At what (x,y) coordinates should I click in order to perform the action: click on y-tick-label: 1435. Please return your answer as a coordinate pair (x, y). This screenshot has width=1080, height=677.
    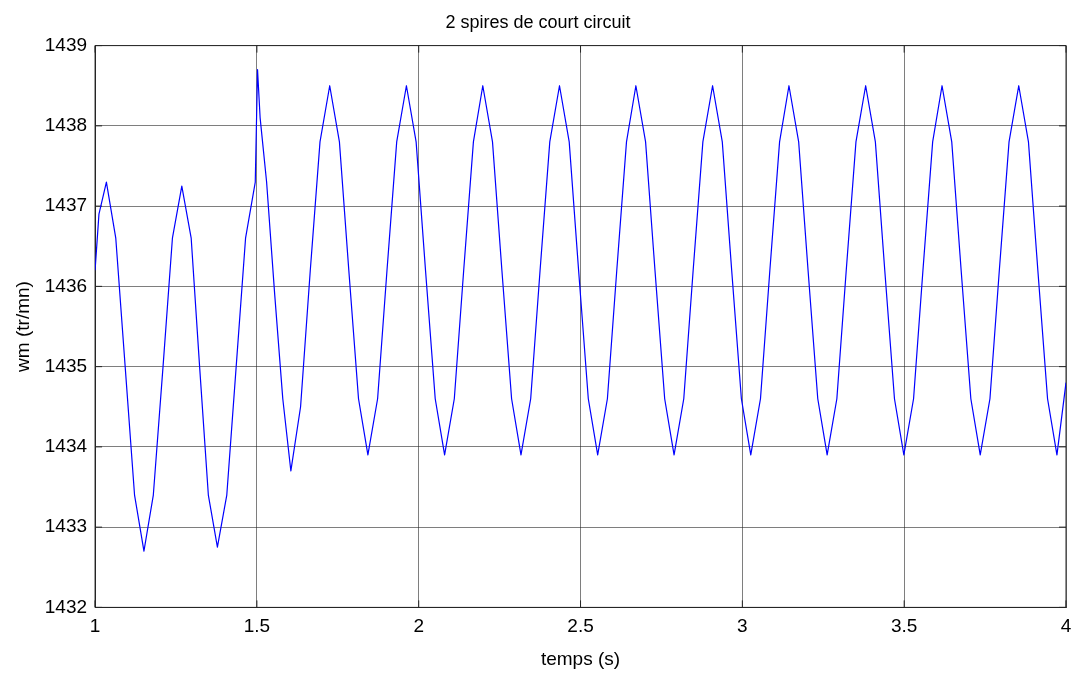
    Looking at the image, I should click on (66, 365).